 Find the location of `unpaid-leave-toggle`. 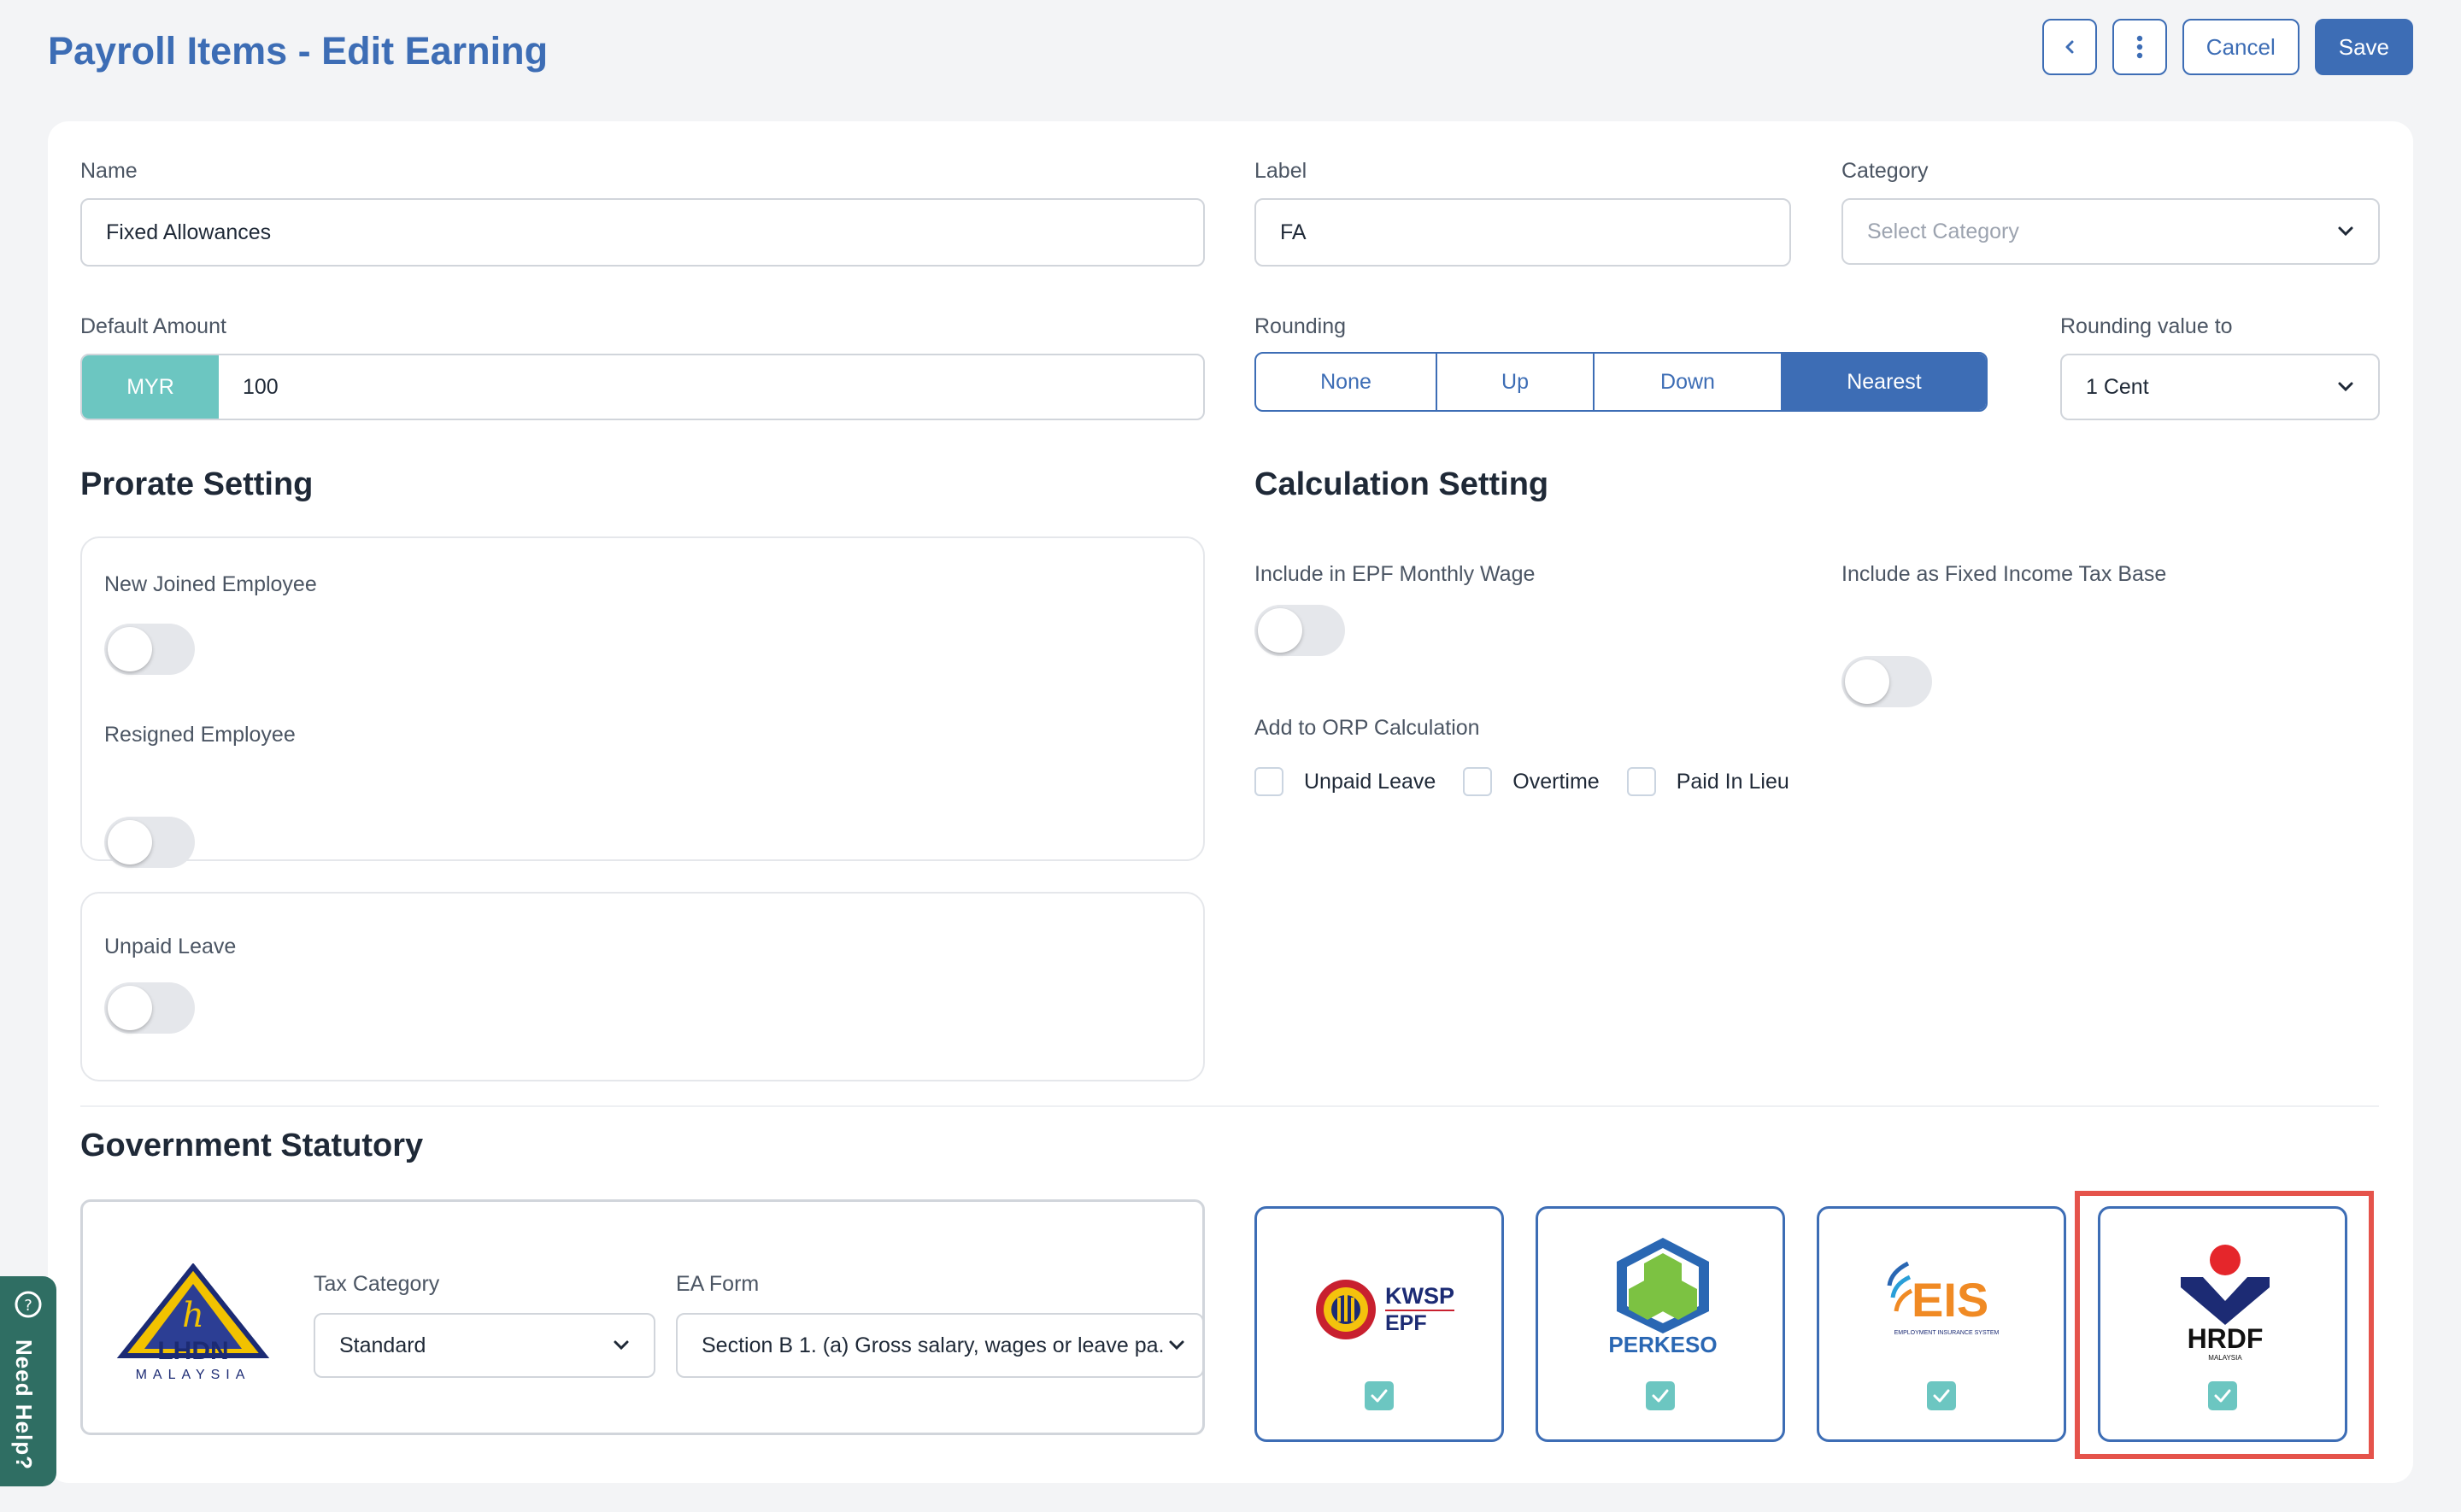

unpaid-leave-toggle is located at coordinates (149, 1008).